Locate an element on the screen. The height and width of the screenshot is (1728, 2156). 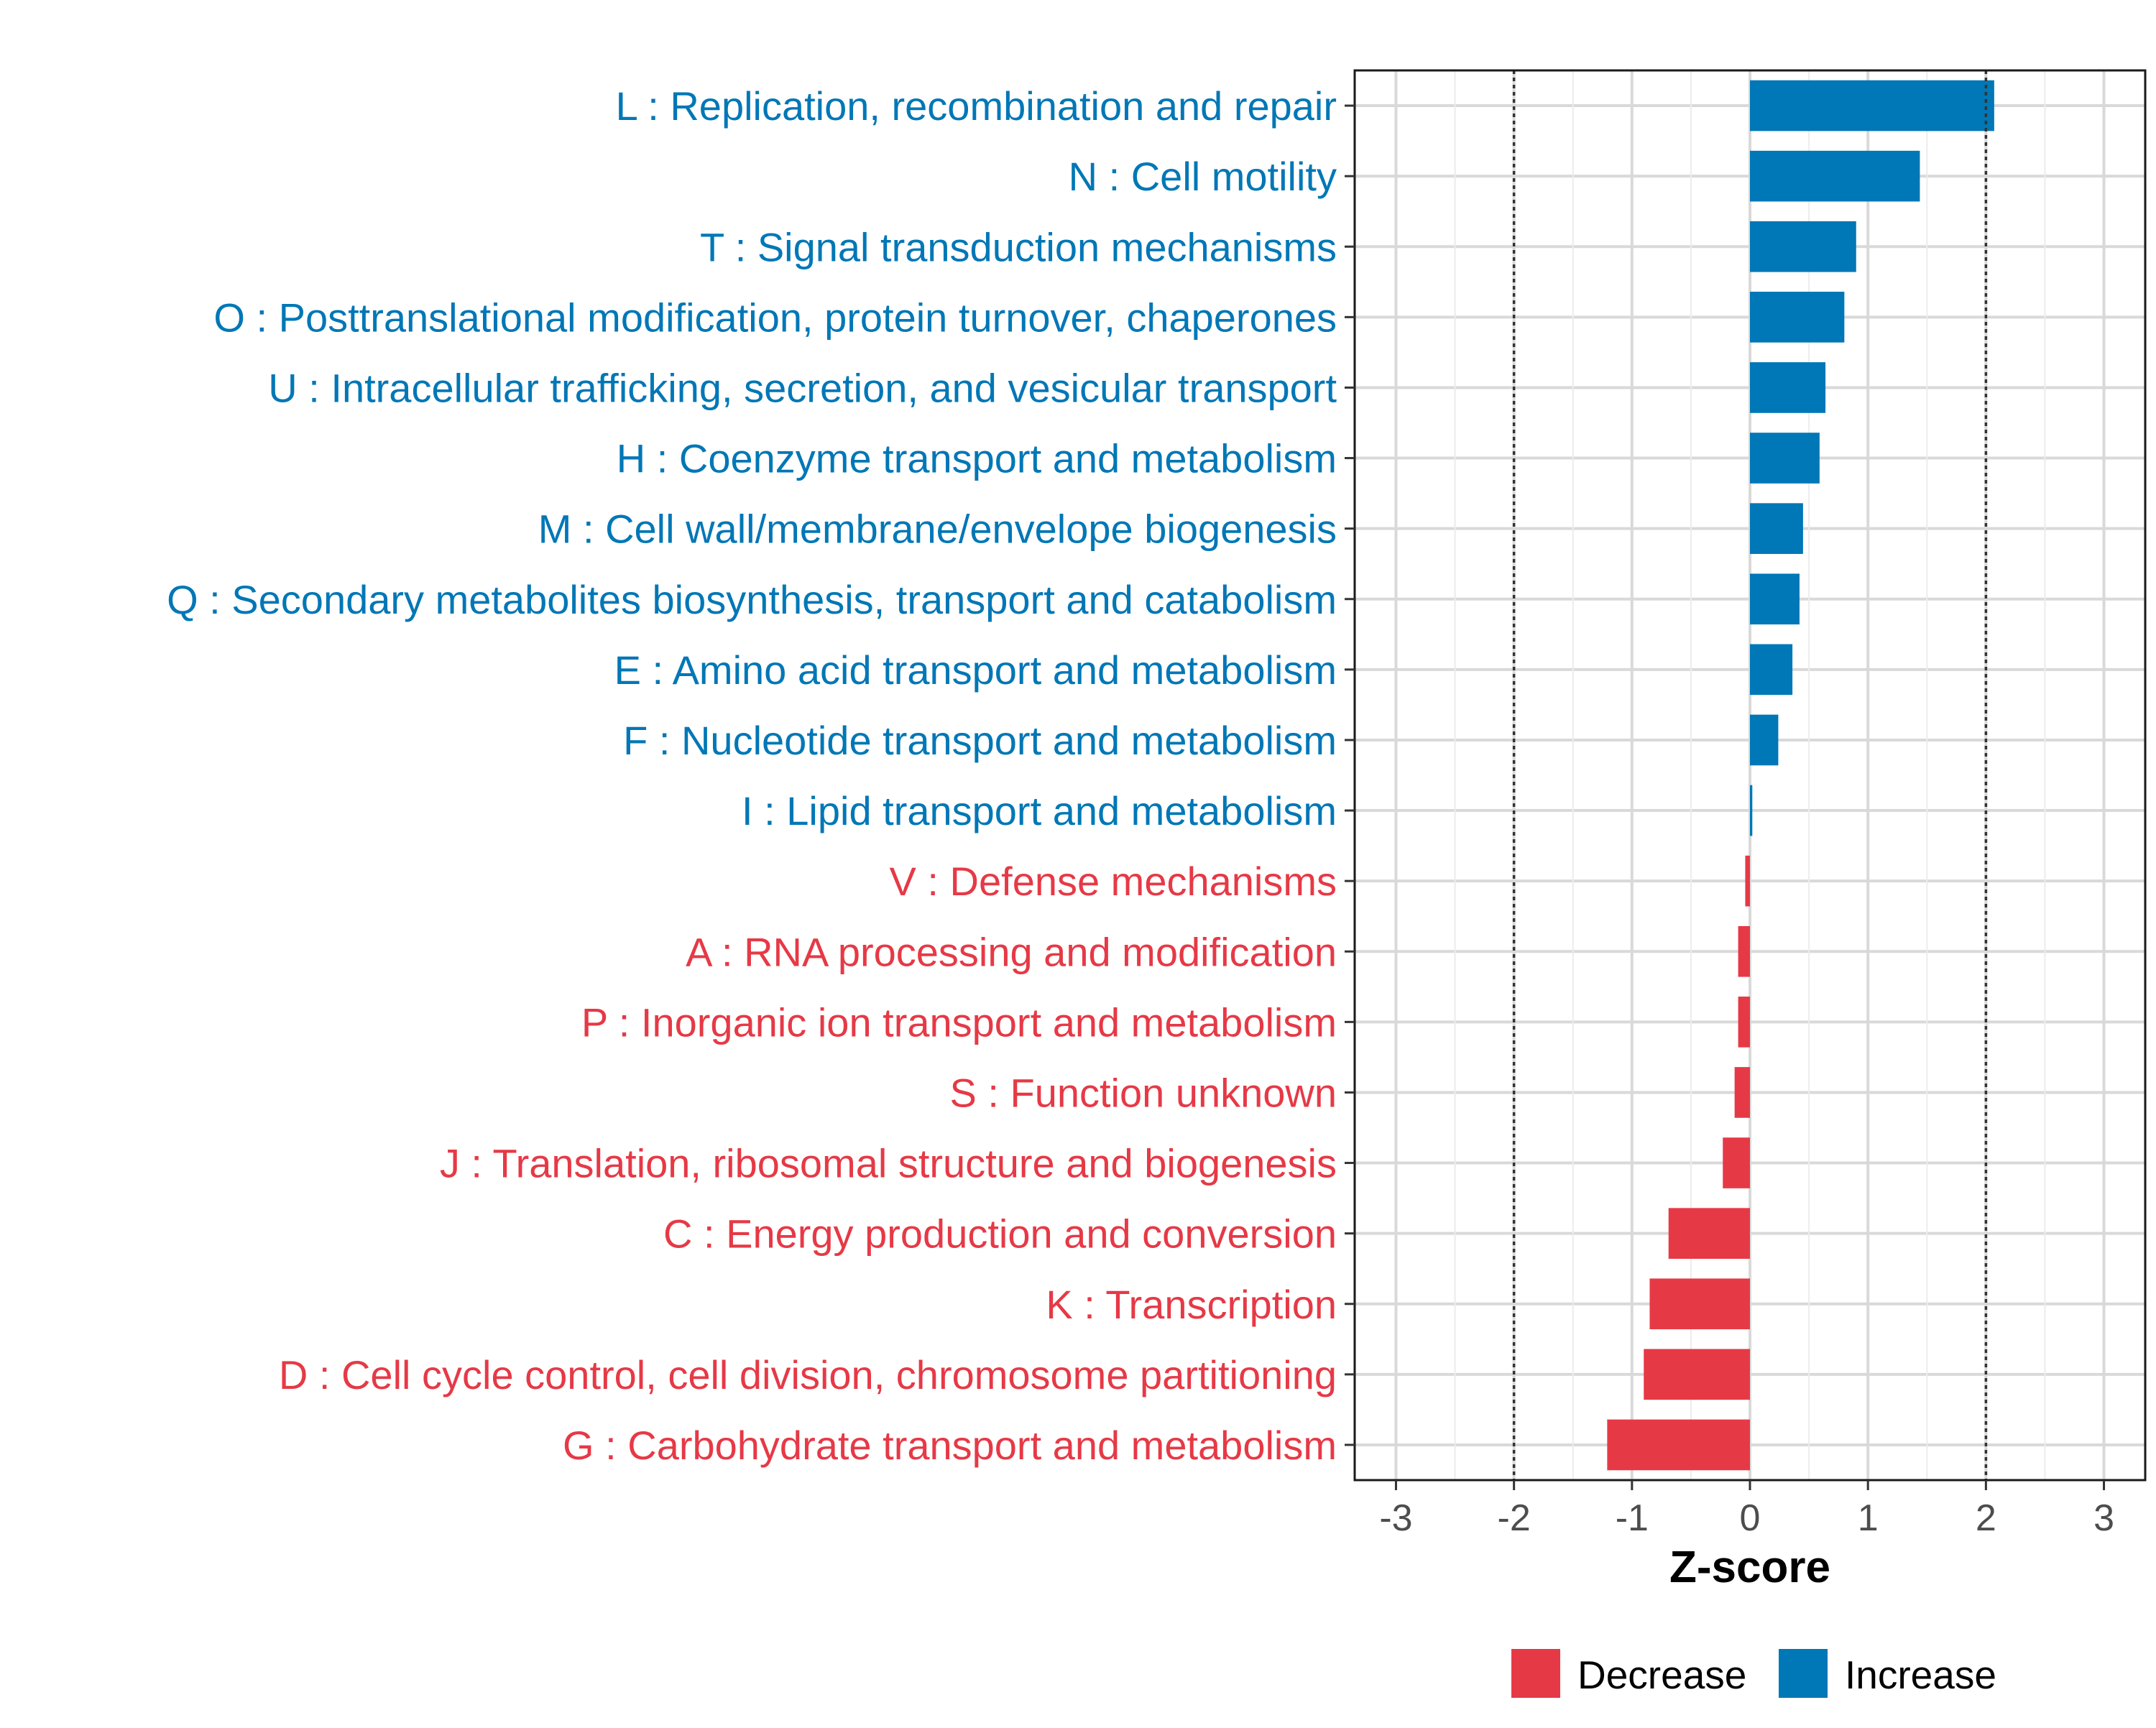
category-label: H : Coenzyme transport and metabolism is located at coordinates (977, 459).